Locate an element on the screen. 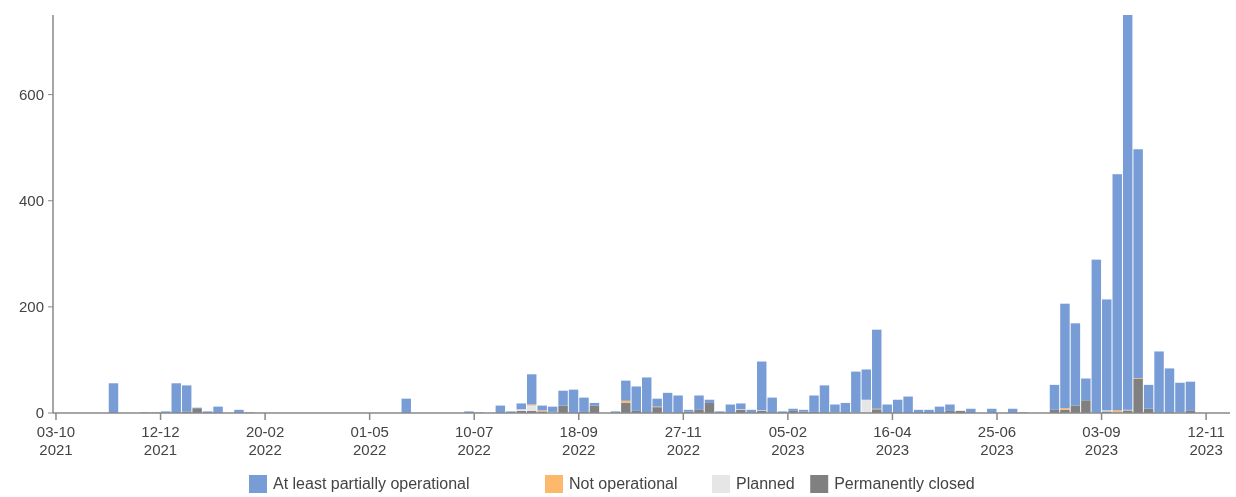  legend-label: Planned is located at coordinates (765, 483).